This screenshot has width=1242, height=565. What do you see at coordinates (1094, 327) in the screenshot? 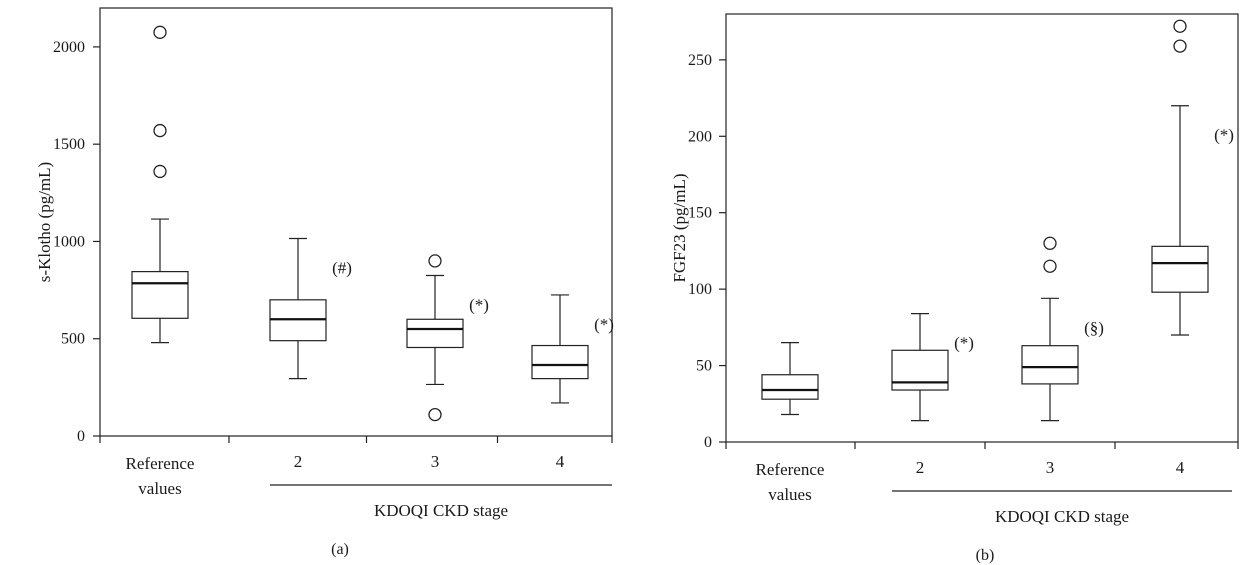
I see `significance-annotation: (§)` at bounding box center [1094, 327].